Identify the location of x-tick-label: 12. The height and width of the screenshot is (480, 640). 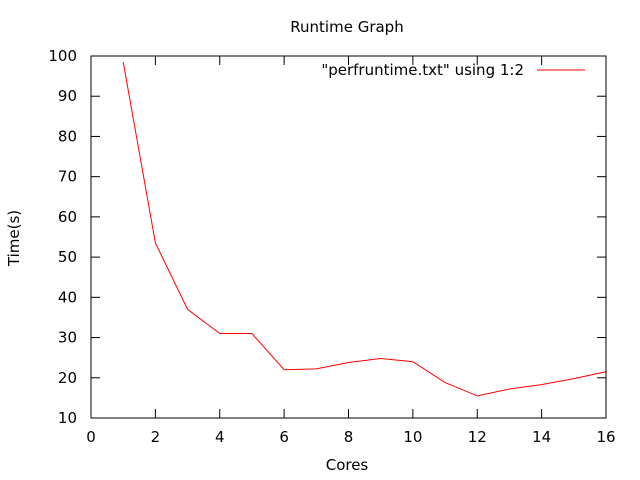
(477, 437).